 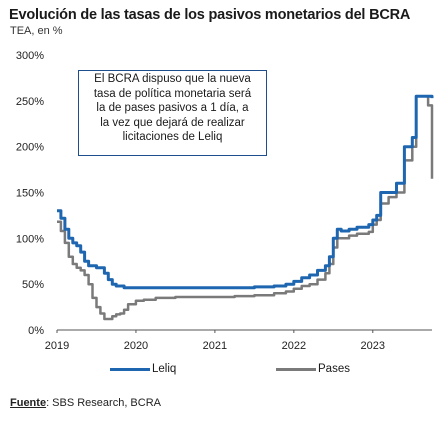 I want to click on source-note: Fuente: SBS Research, BCRA, so click(x=85, y=403).